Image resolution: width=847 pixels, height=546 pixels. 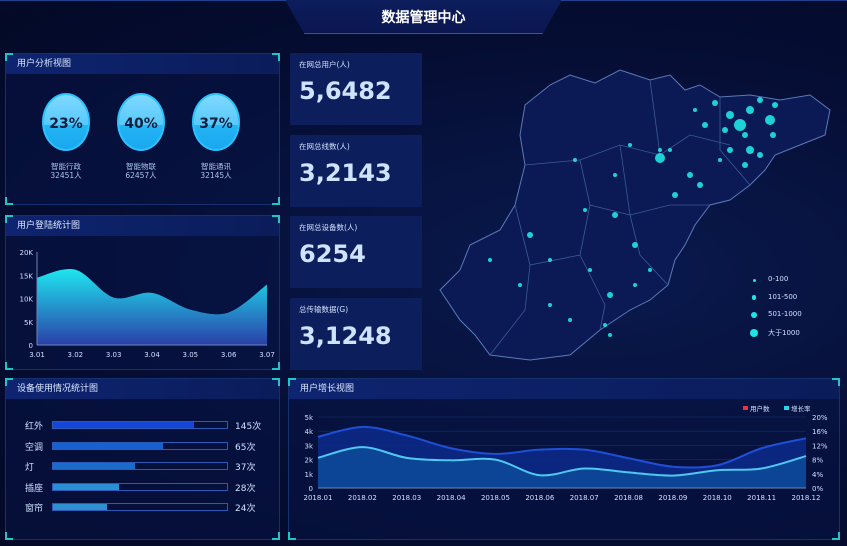 I want to click on y-tick-label: 20K, so click(x=27, y=253).